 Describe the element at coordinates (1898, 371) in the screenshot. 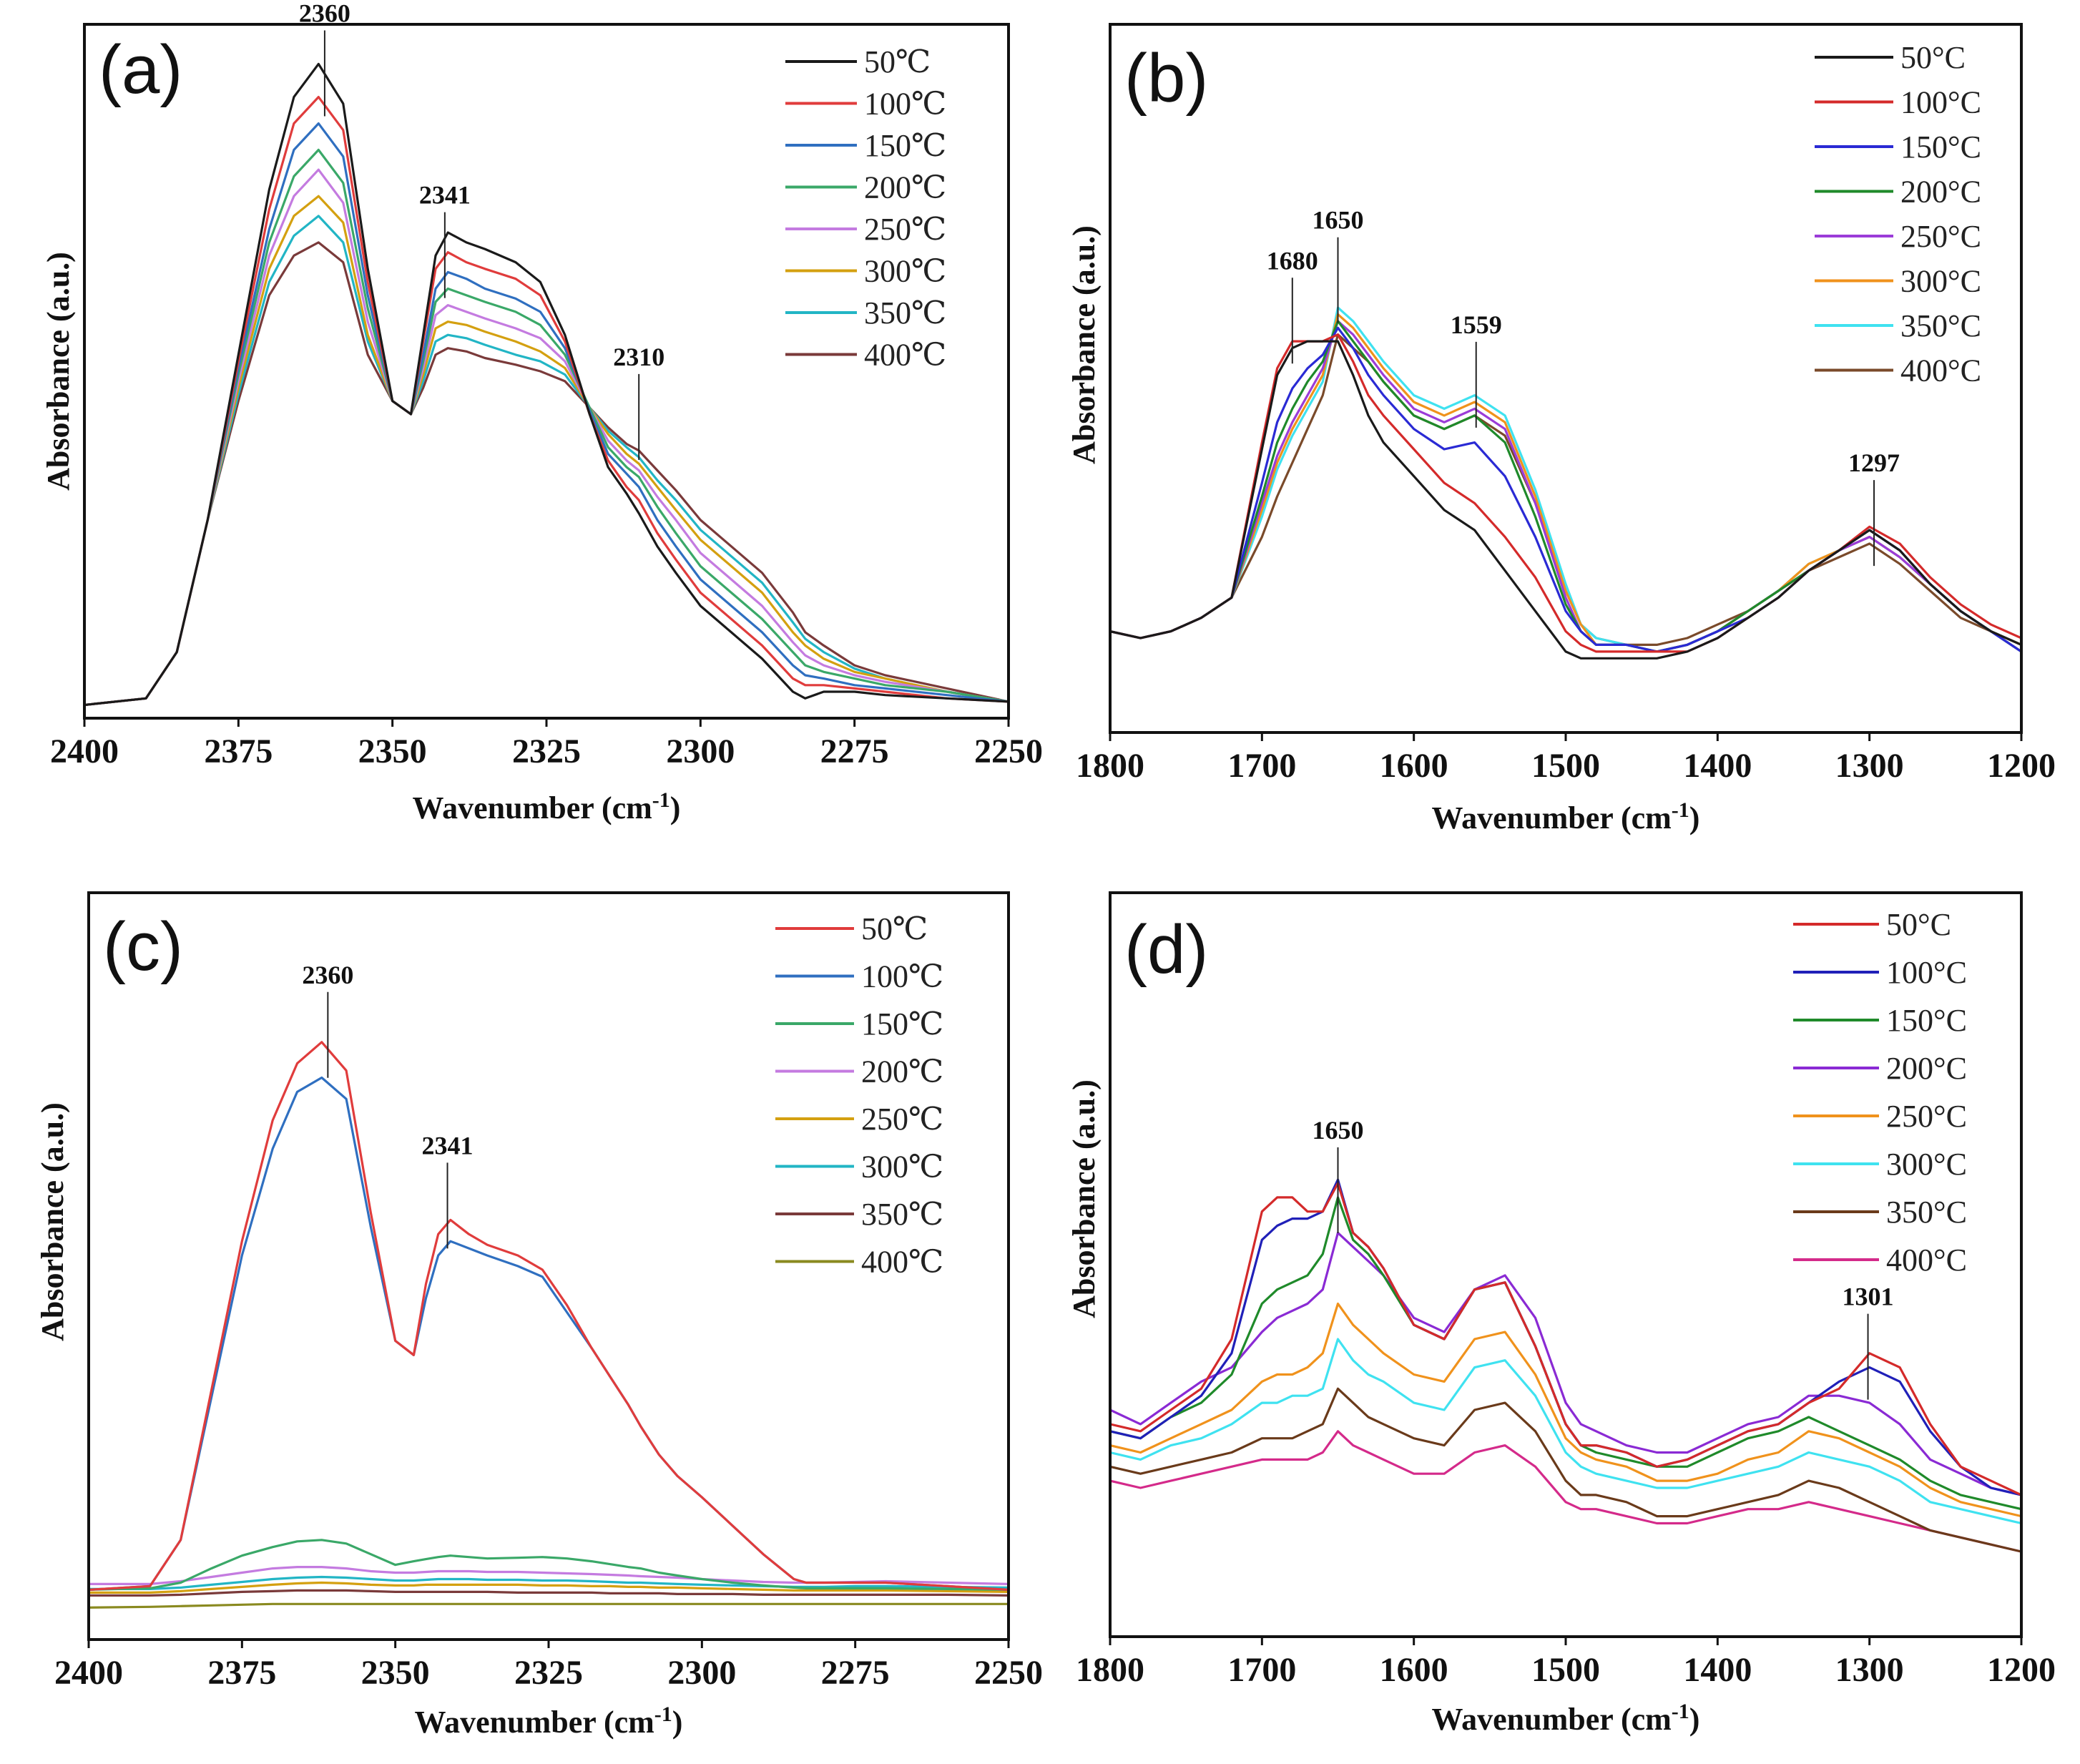

I see `legend-entry: 400°C` at that location.